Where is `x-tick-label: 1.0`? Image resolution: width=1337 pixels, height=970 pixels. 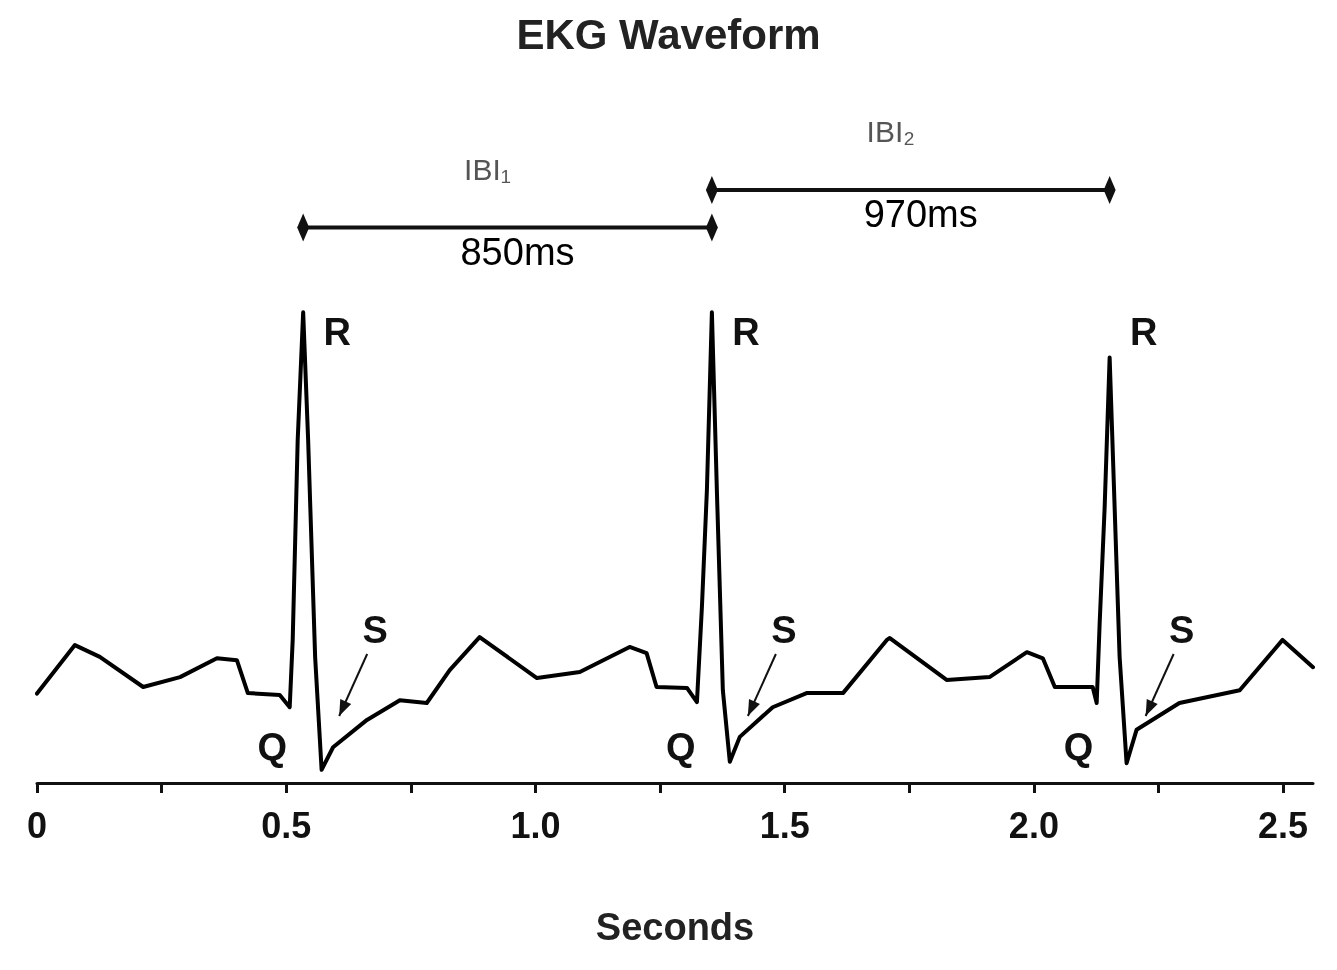
x-tick-label: 1.0 is located at coordinates (535, 825).